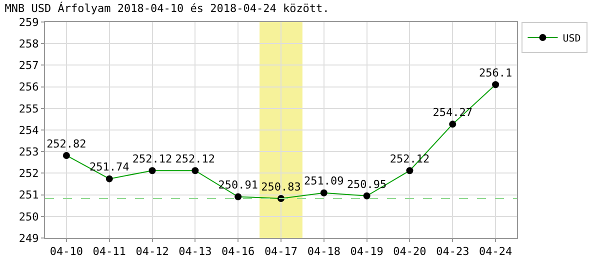 The height and width of the screenshot is (270, 600). What do you see at coordinates (238, 185) in the screenshot?
I see `data-label: 250.91` at bounding box center [238, 185].